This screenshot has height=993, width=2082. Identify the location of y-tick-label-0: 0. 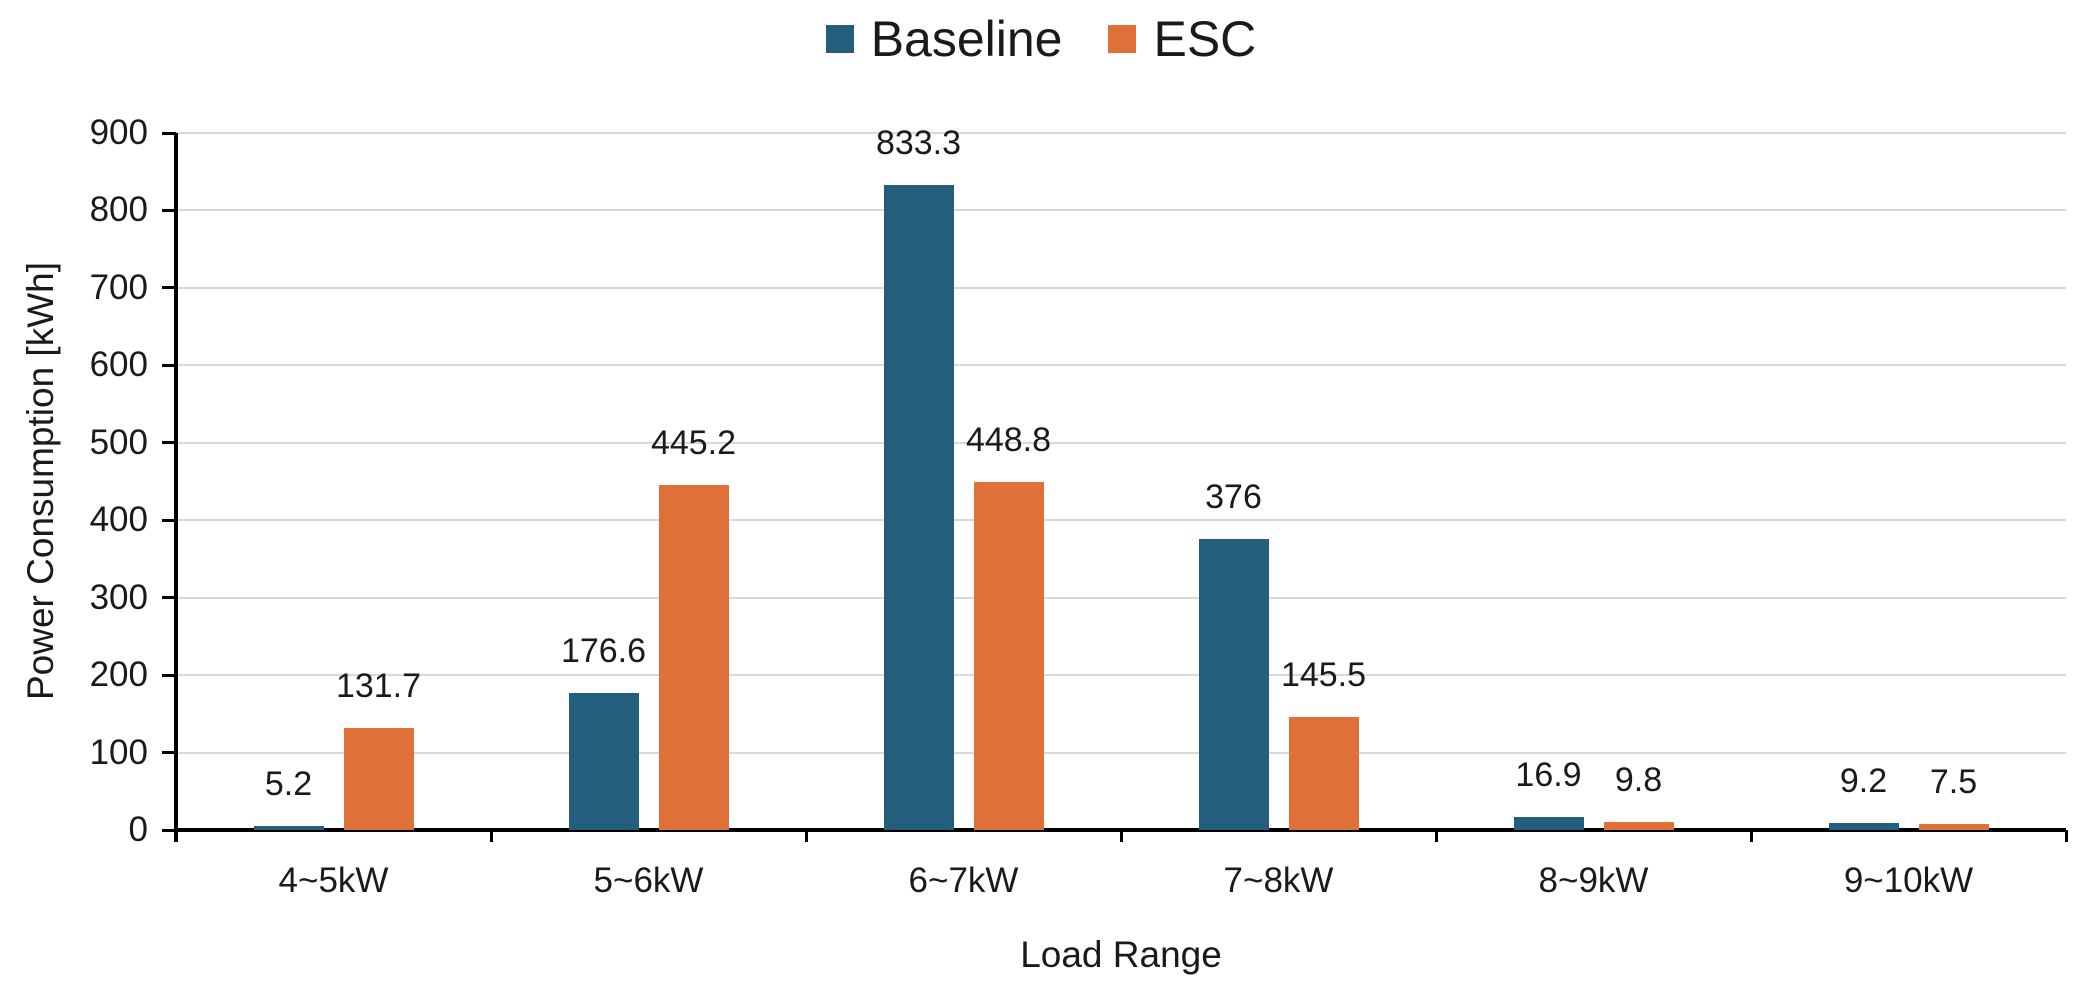
(138, 829).